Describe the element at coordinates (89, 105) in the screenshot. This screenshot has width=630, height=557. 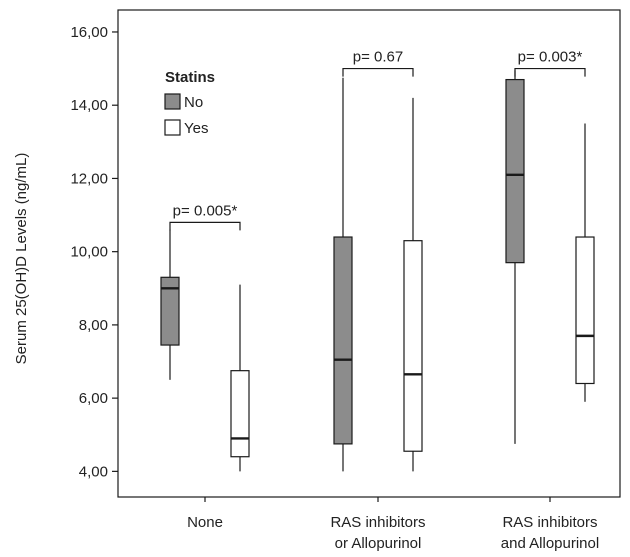
I see `y-tick-label: 14,00` at that location.